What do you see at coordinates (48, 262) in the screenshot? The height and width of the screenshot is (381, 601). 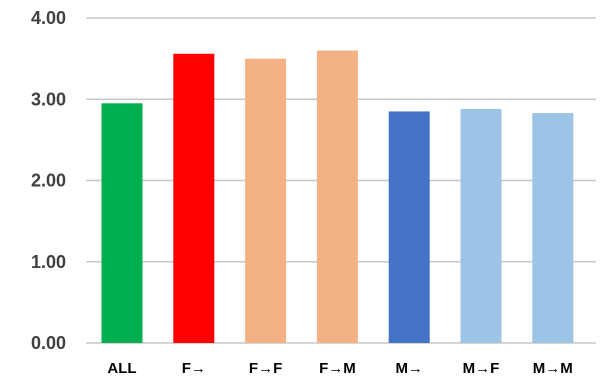 I see `y-tick-label: 1.00` at bounding box center [48, 262].